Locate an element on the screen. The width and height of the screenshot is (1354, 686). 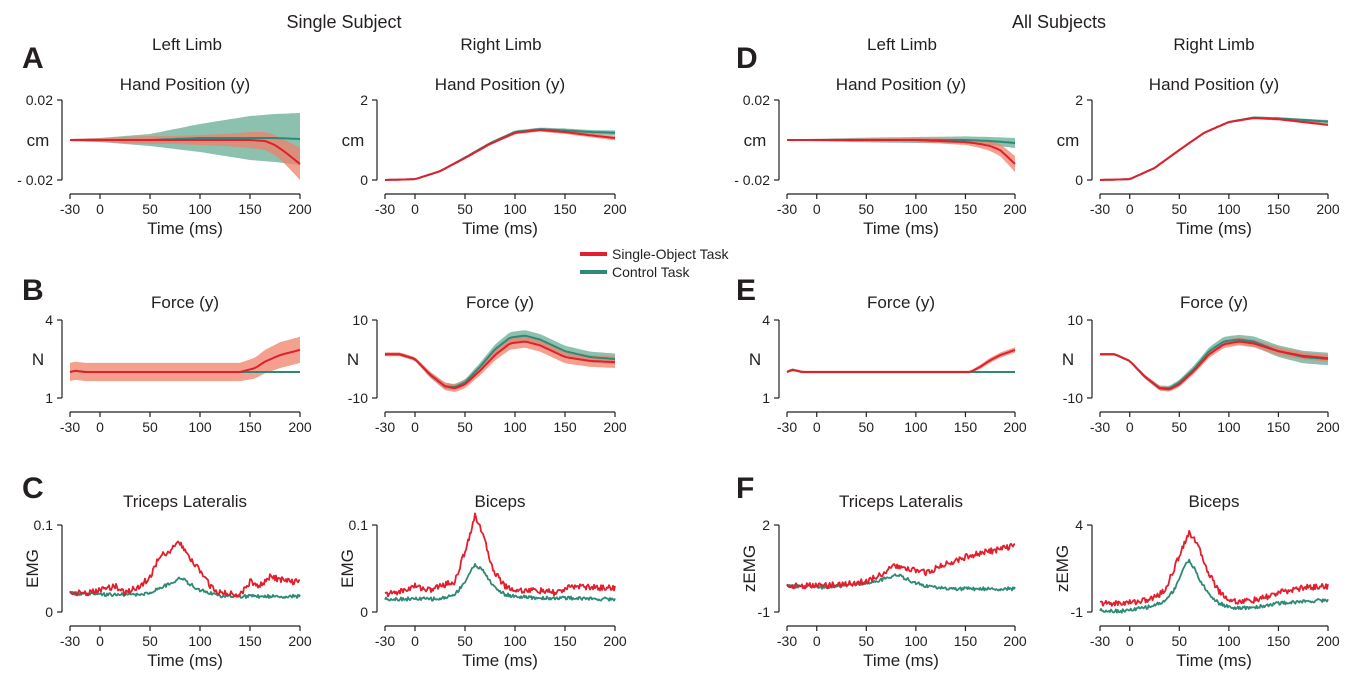
column-title-left-limb-single: Left Limb is located at coordinates (187, 44).